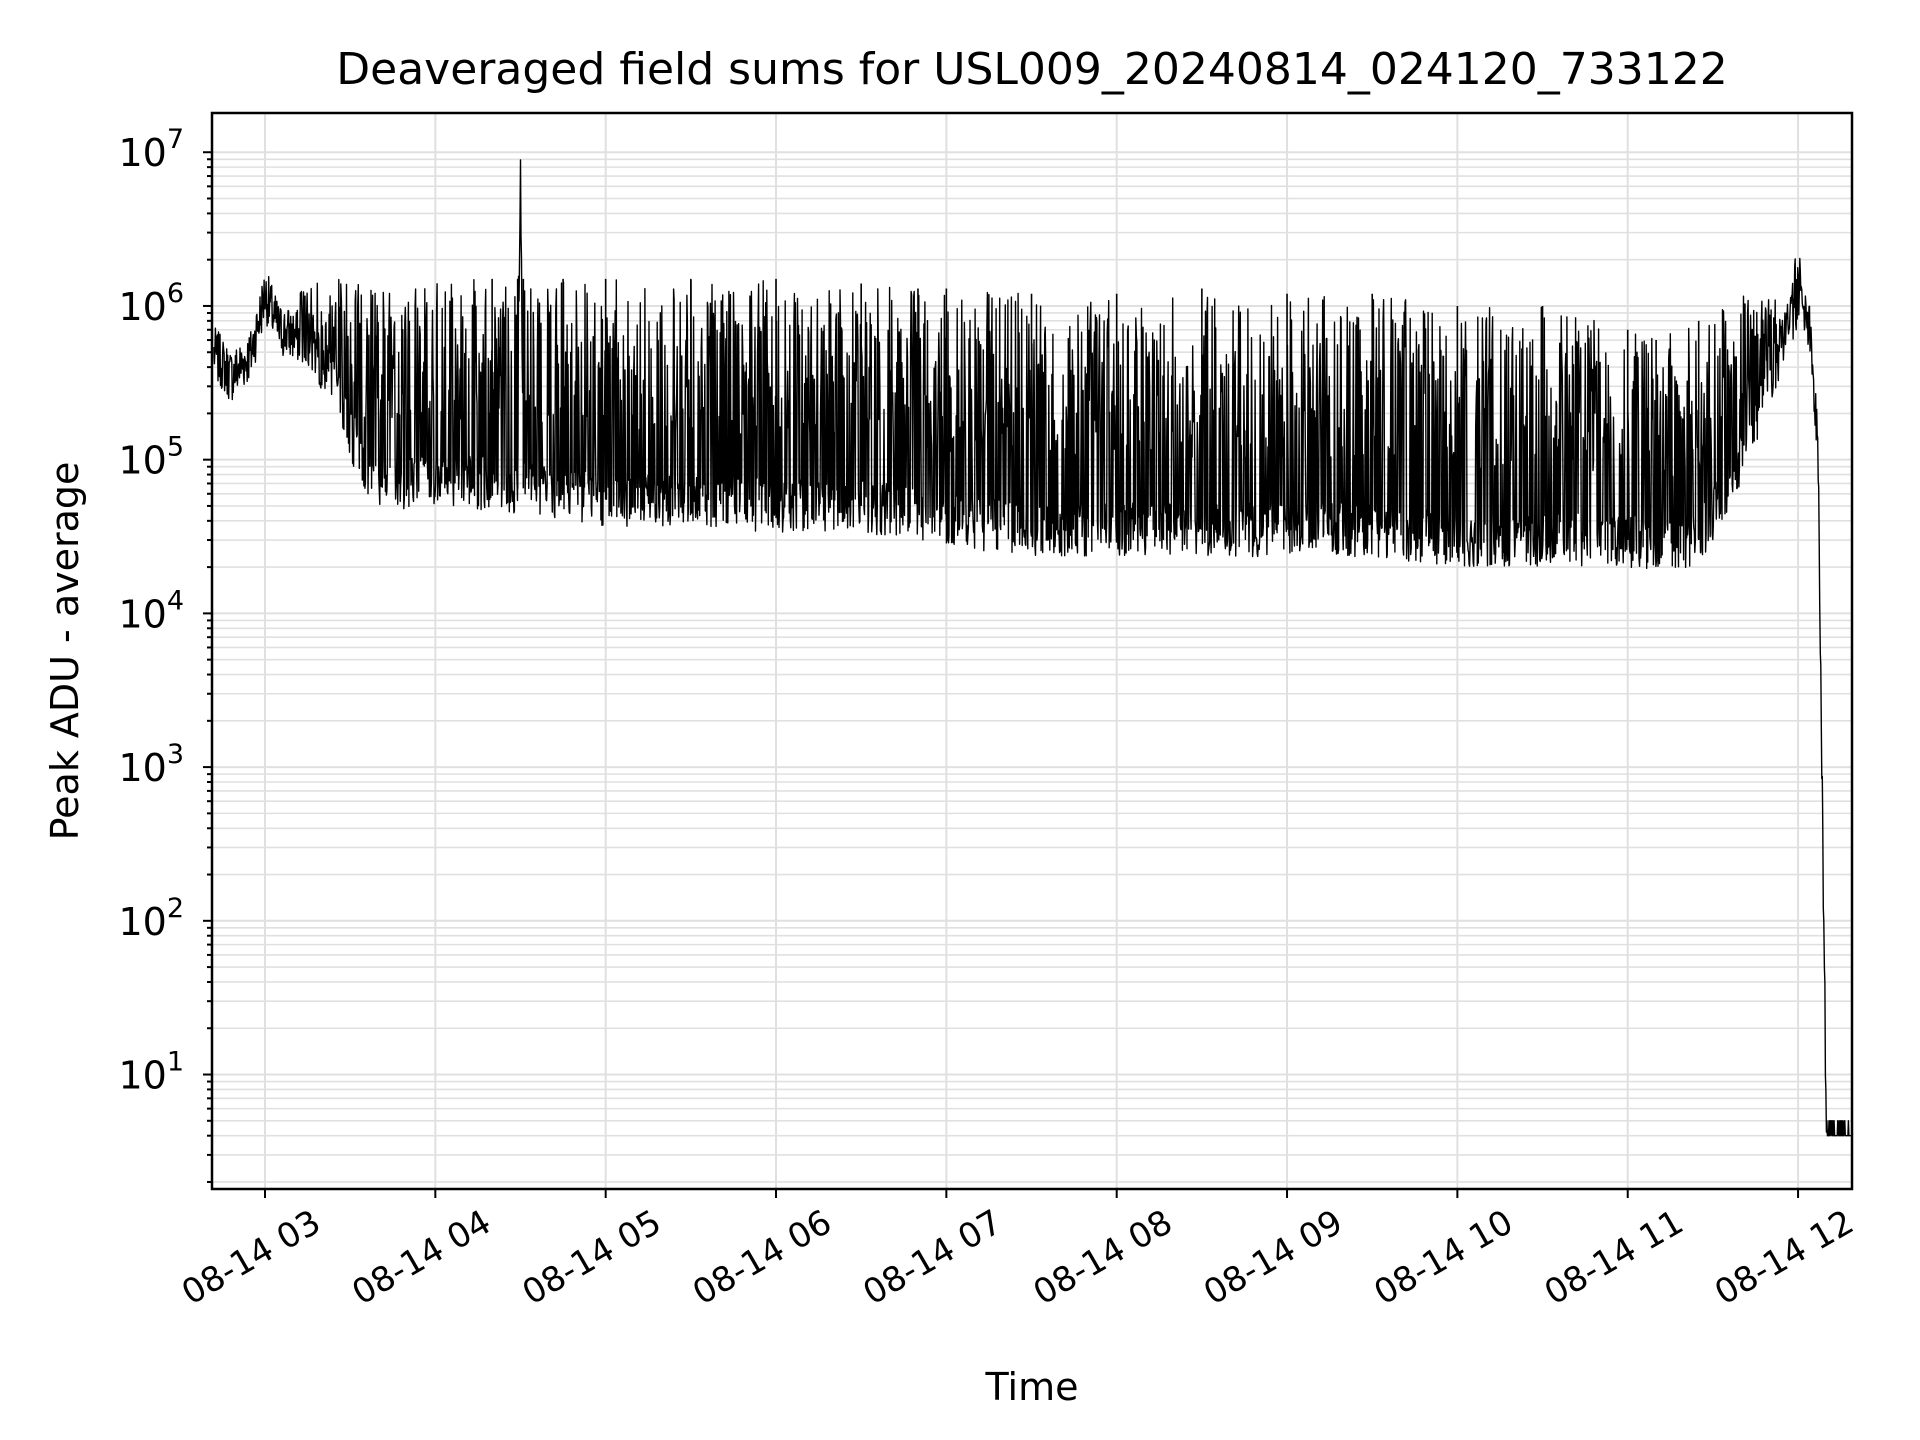 The height and width of the screenshot is (1440, 1920). Describe the element at coordinates (151, 1072) in the screenshot. I see `y-tick-label: 10¹` at that location.